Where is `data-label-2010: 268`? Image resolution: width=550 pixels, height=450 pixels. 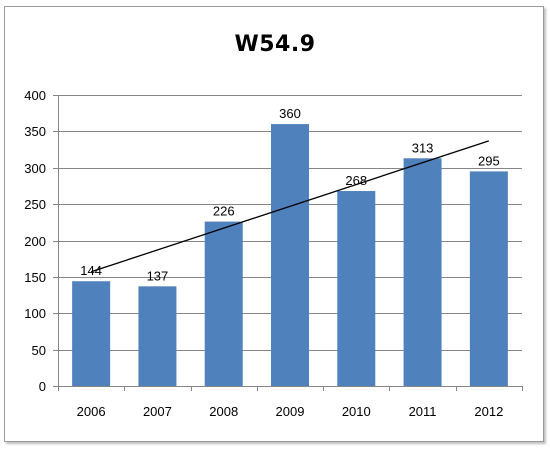 data-label-2010: 268 is located at coordinates (356, 180).